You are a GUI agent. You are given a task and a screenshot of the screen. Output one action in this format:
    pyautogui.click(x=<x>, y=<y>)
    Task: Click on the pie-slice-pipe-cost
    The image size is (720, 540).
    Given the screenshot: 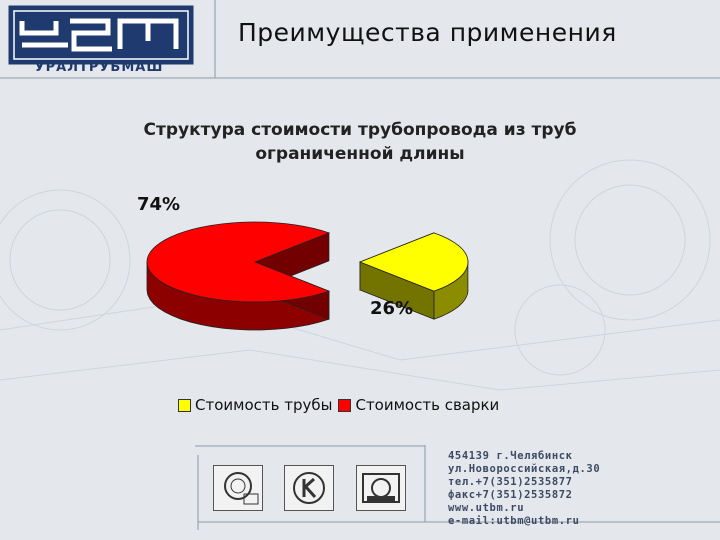 What is the action you would take?
    pyautogui.click(x=413, y=276)
    